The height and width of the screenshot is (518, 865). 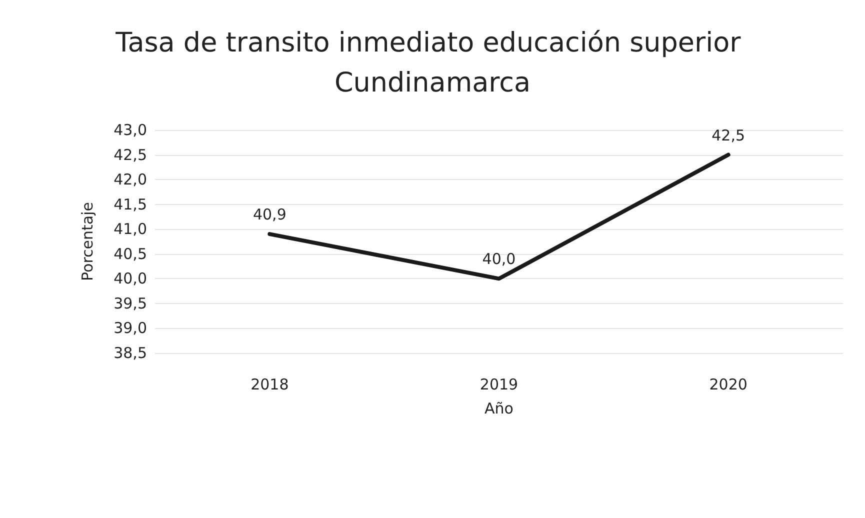 I want to click on y-tick-label: 39,0, so click(x=130, y=328).